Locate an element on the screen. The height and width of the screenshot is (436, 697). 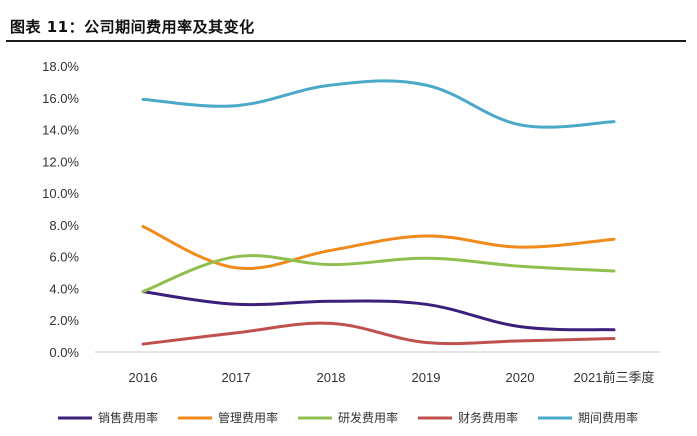
legend-label: 管理费用率 is located at coordinates (248, 417).